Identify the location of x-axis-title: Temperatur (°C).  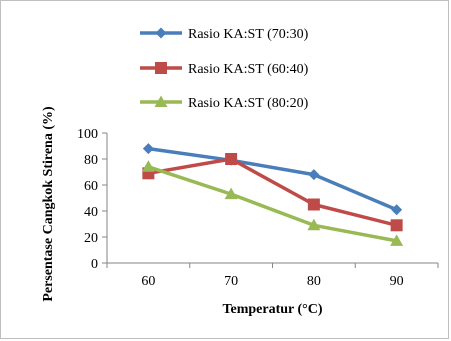
(272, 309).